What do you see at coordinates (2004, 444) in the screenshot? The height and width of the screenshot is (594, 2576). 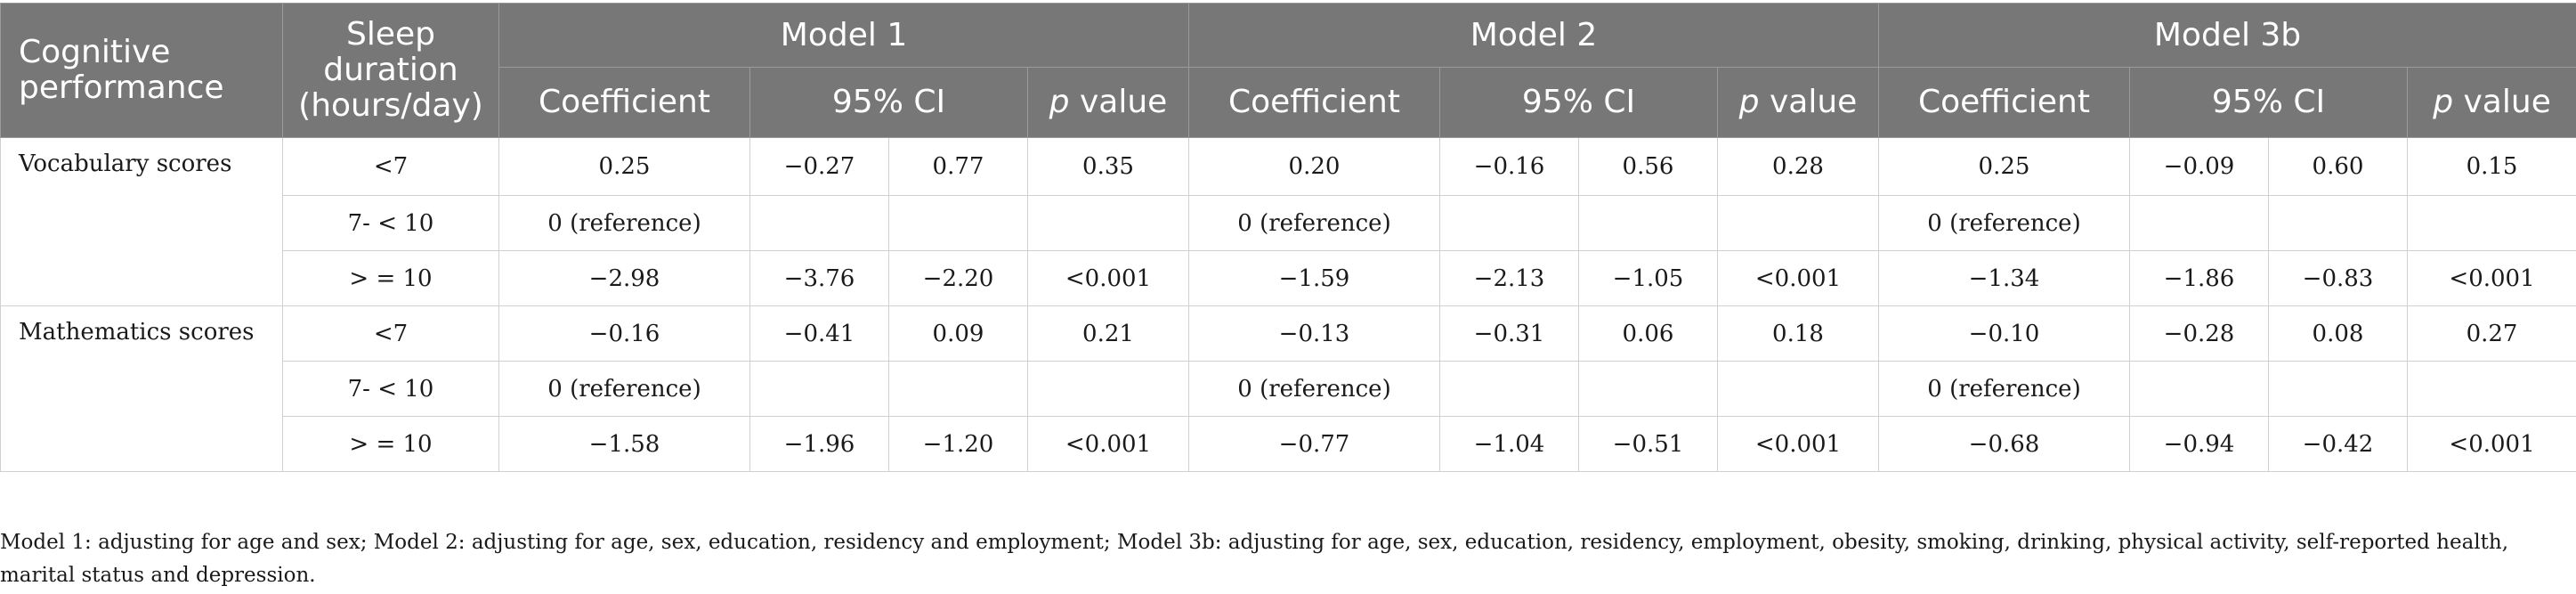 I see `coefficient-cell: −0.68` at bounding box center [2004, 444].